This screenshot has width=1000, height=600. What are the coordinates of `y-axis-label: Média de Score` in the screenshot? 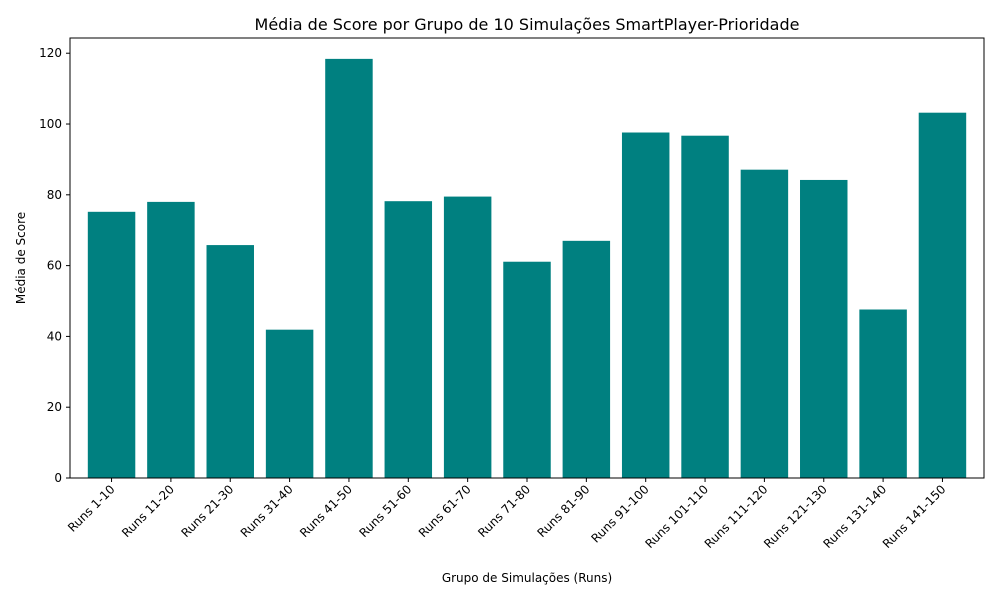 It's located at (21, 258).